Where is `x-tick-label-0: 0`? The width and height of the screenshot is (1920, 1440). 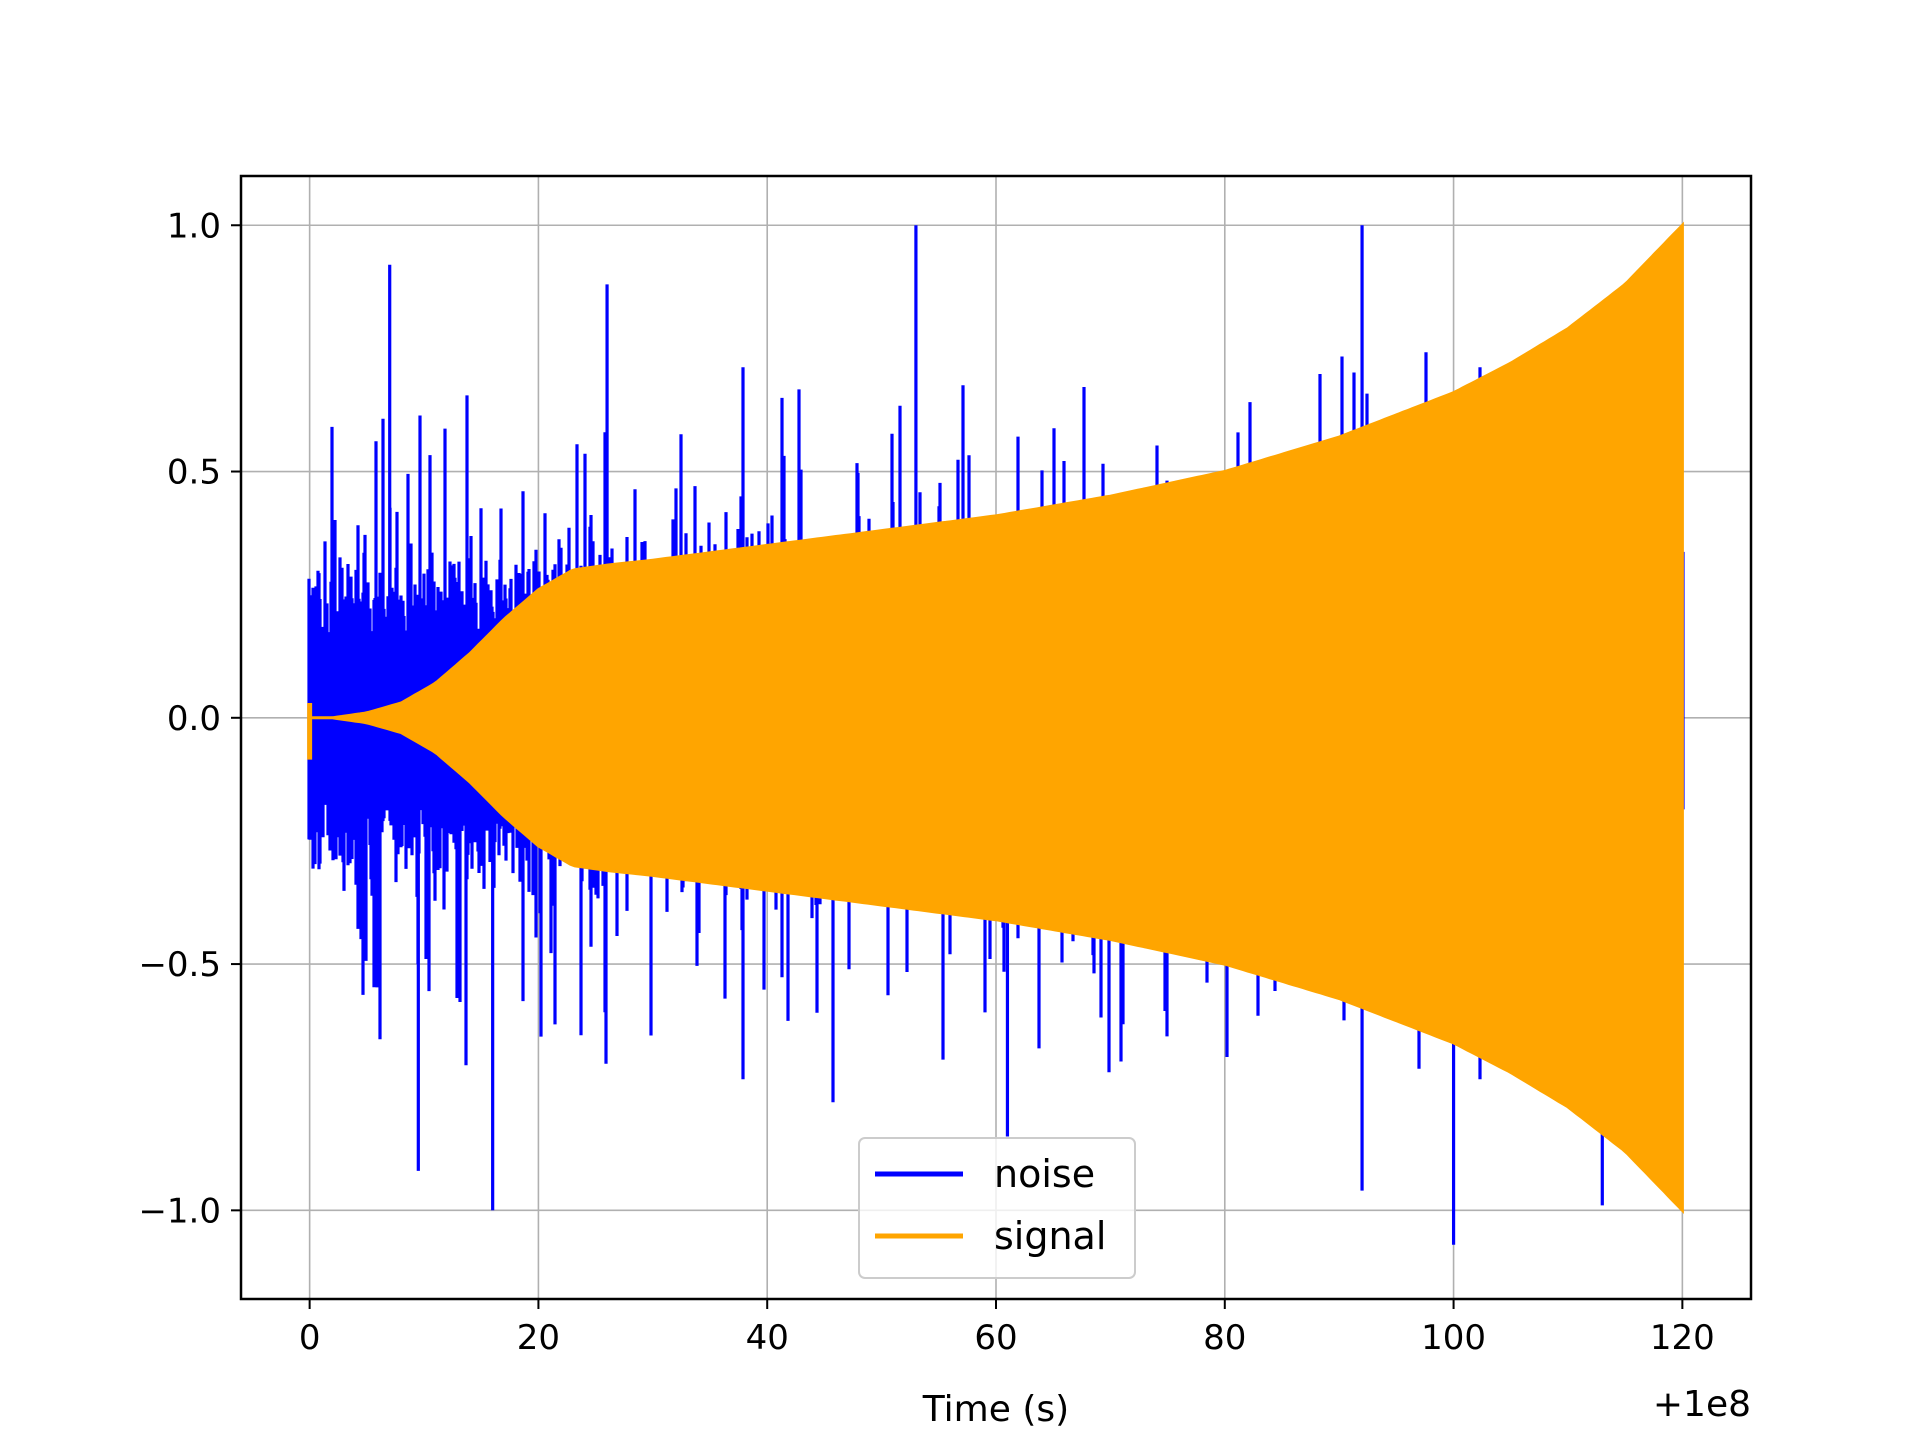
x-tick-label-0: 0 is located at coordinates (310, 1338).